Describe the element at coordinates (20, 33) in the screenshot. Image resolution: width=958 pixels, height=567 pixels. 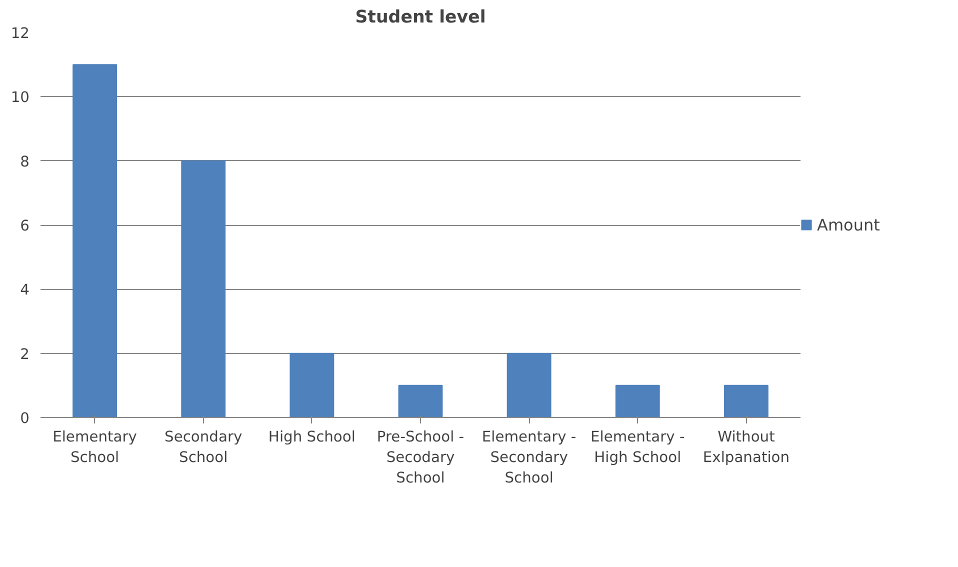
I see `y-tick-label: 12` at that location.